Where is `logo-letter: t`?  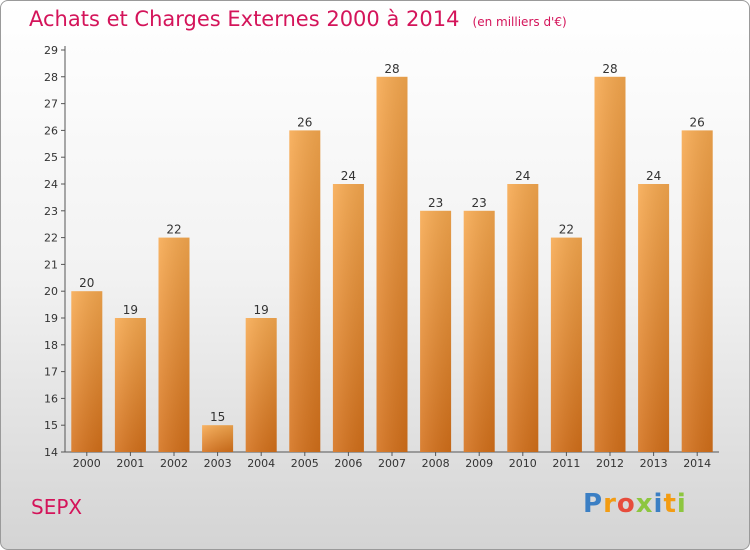 logo-letter: t is located at coordinates (670, 504).